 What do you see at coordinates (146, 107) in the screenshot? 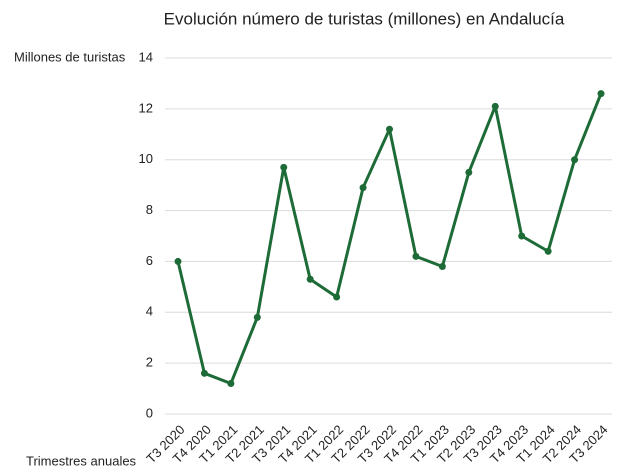
I see `y-tick-label: 12` at bounding box center [146, 107].